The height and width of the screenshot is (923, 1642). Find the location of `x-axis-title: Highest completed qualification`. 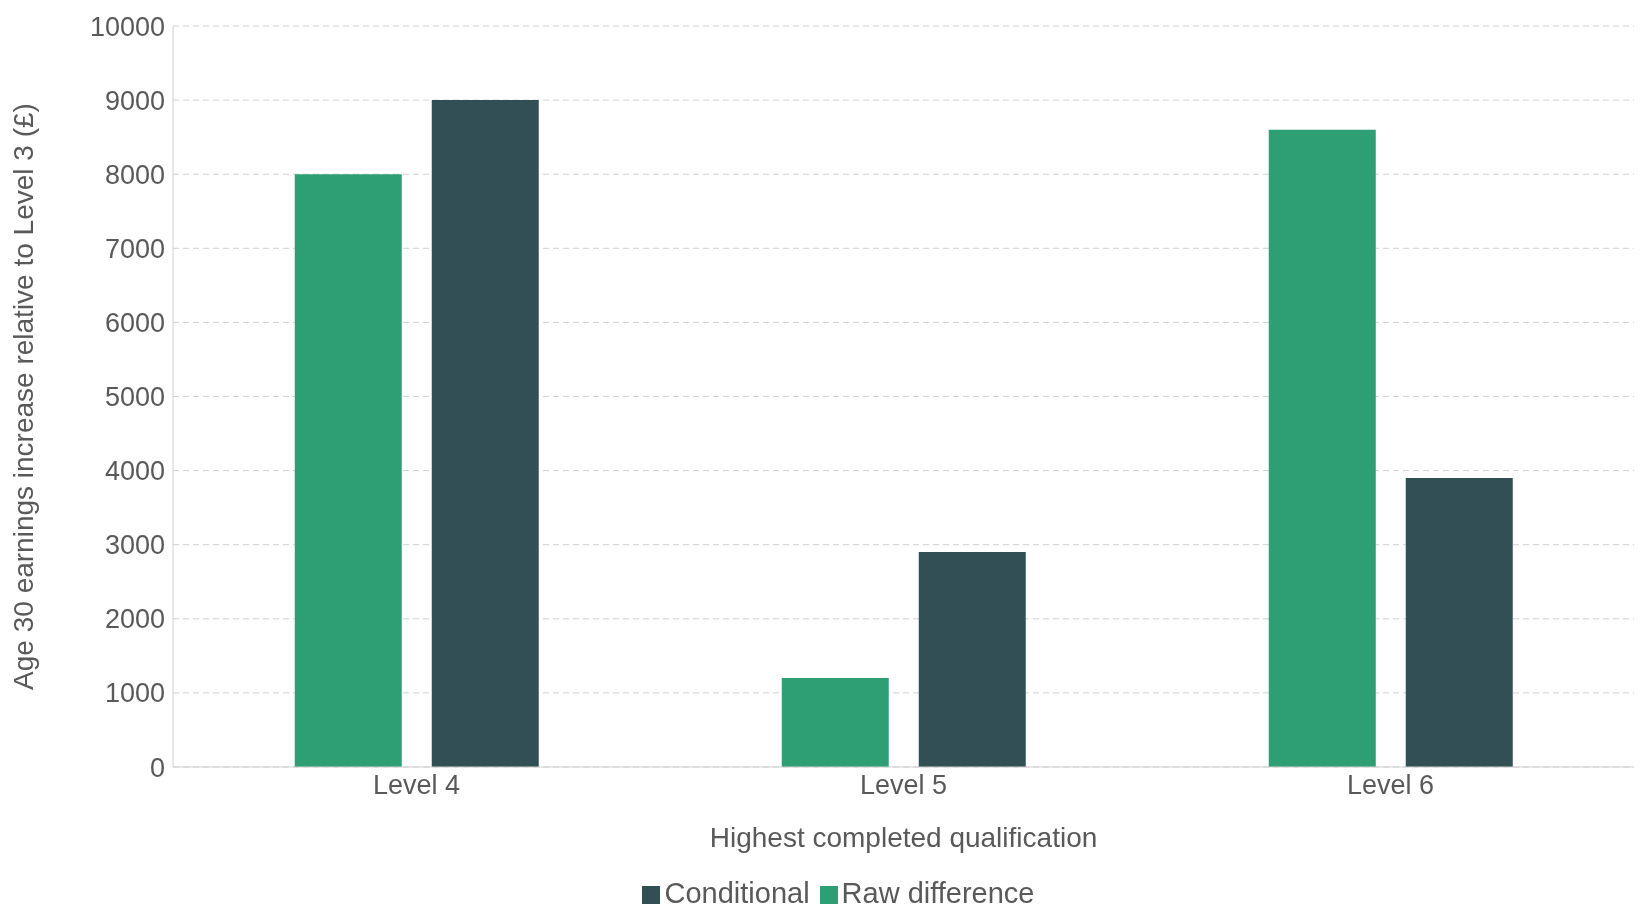

x-axis-title: Highest completed qualification is located at coordinates (903, 837).